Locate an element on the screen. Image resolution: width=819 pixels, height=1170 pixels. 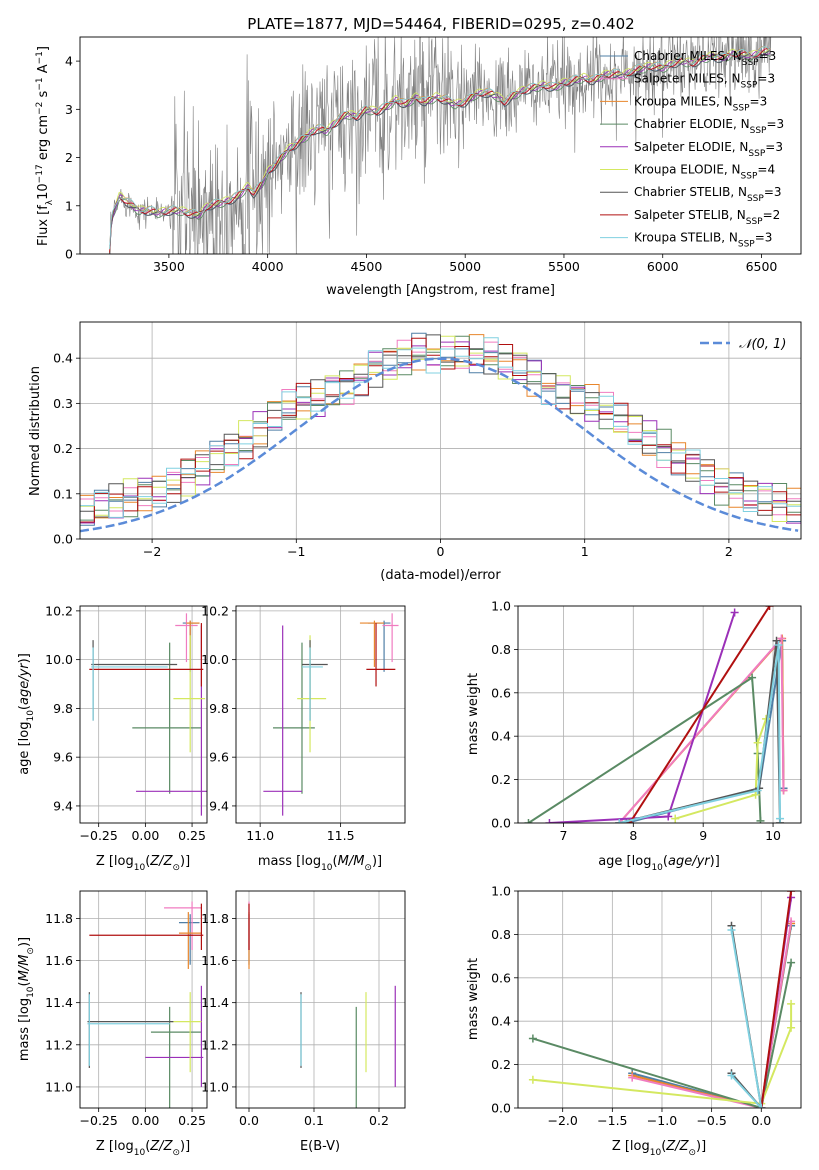
x-tick-label: 7 is located at coordinates (563, 835).